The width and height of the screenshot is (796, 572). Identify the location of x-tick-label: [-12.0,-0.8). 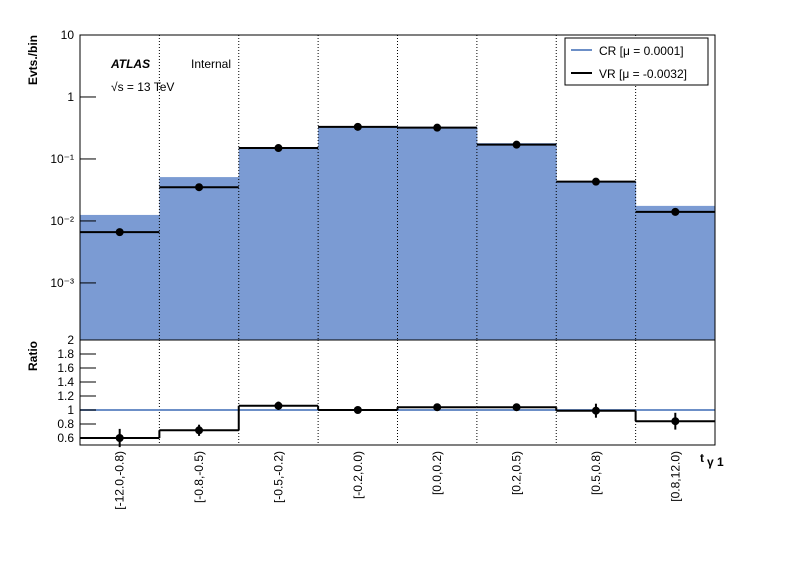
(120, 480).